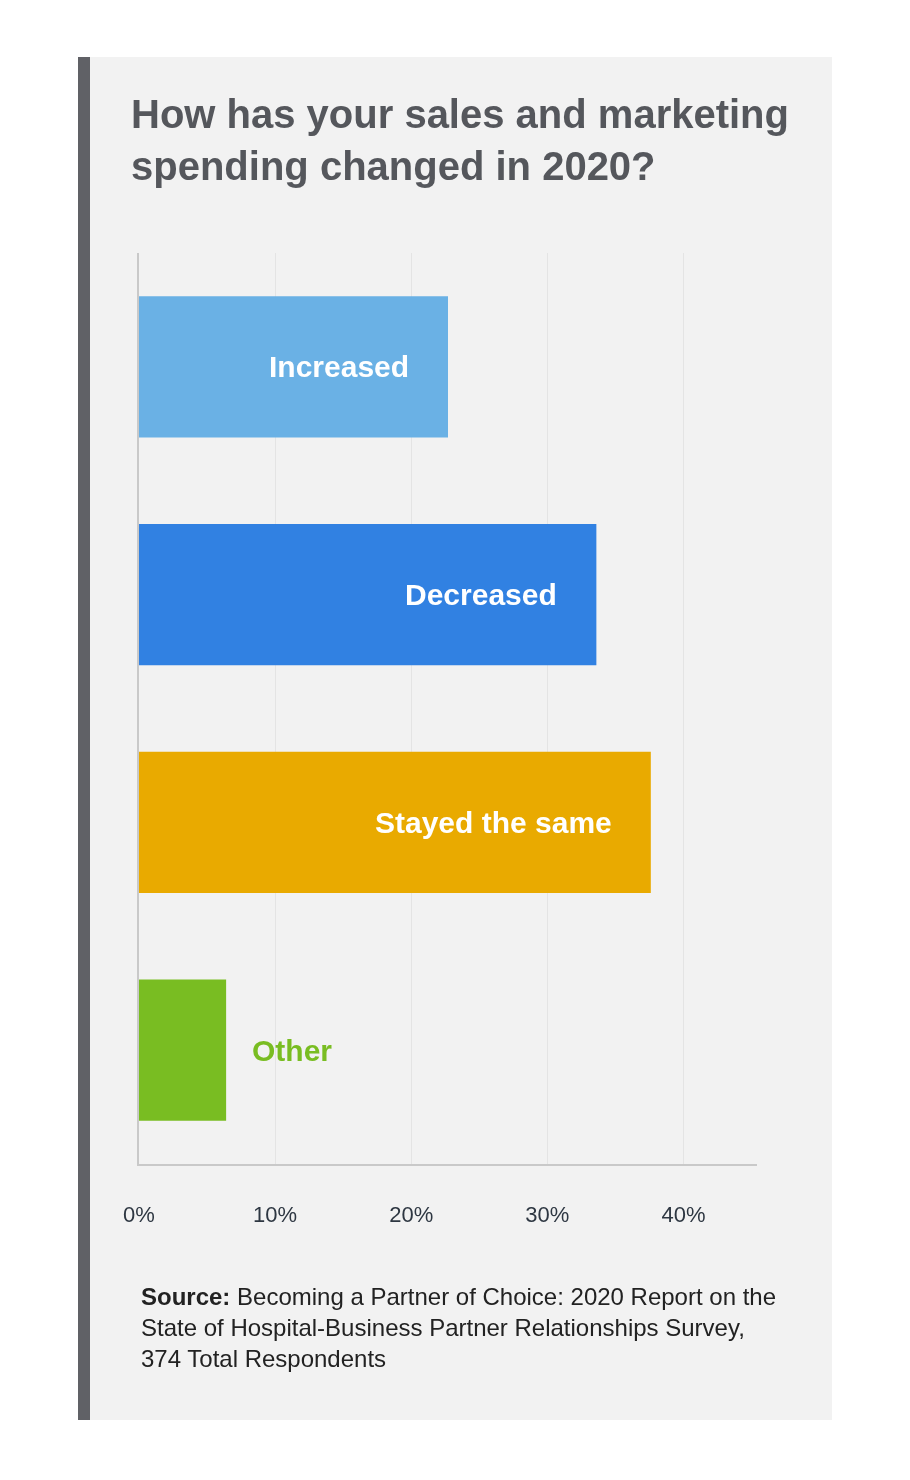  What do you see at coordinates (683, 1215) in the screenshot?
I see `x-tick-label: 40%` at bounding box center [683, 1215].